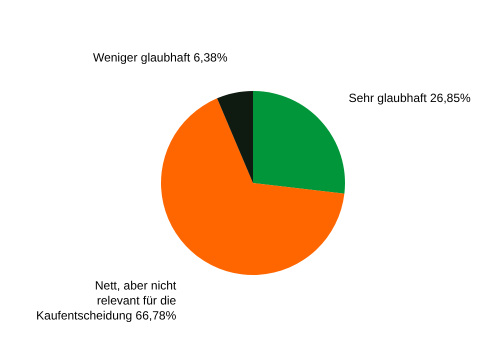  Describe the element at coordinates (160, 57) in the screenshot. I see `slice-label: Weniger glaubhaft 6,38%` at that location.